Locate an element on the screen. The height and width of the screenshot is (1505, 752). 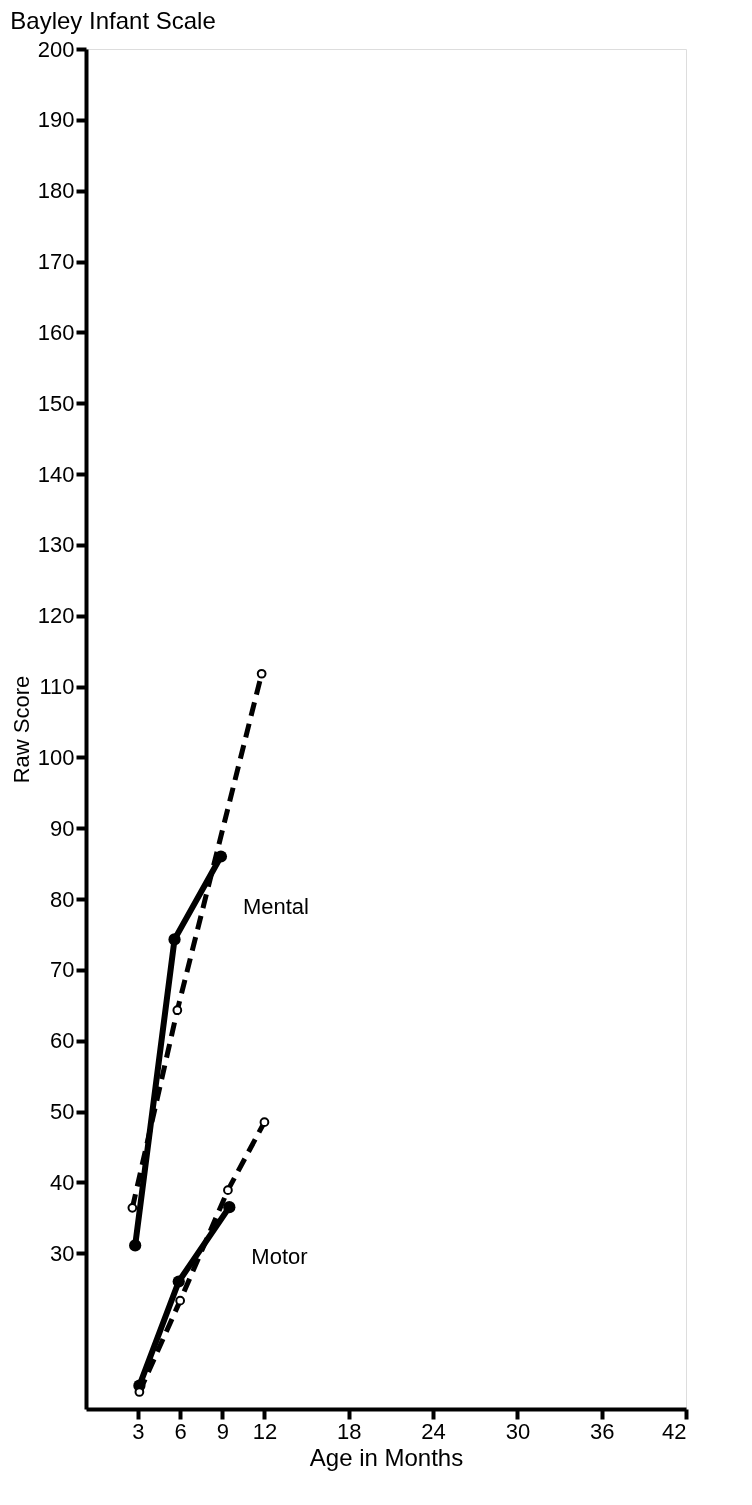
y-tick-label: 60 is located at coordinates (62, 1041).